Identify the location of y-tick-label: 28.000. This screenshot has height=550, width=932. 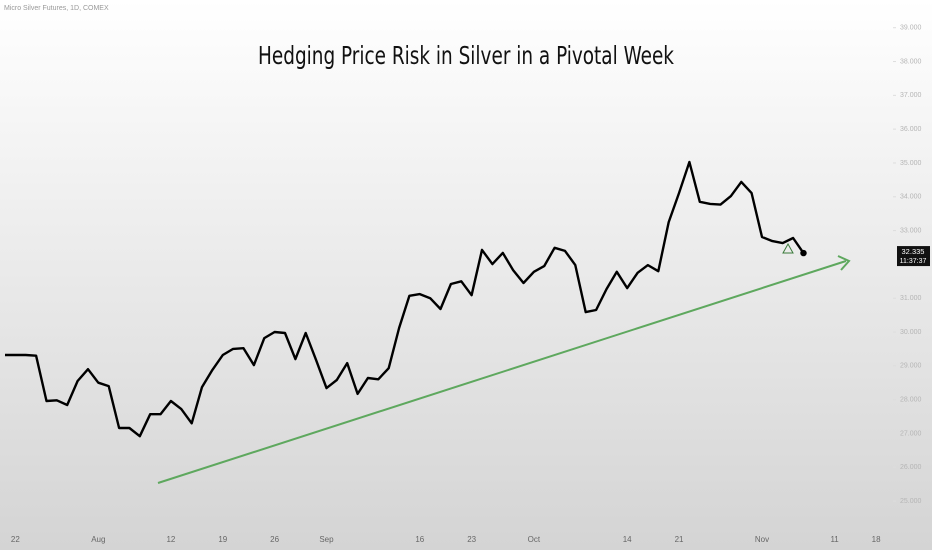
(911, 399).